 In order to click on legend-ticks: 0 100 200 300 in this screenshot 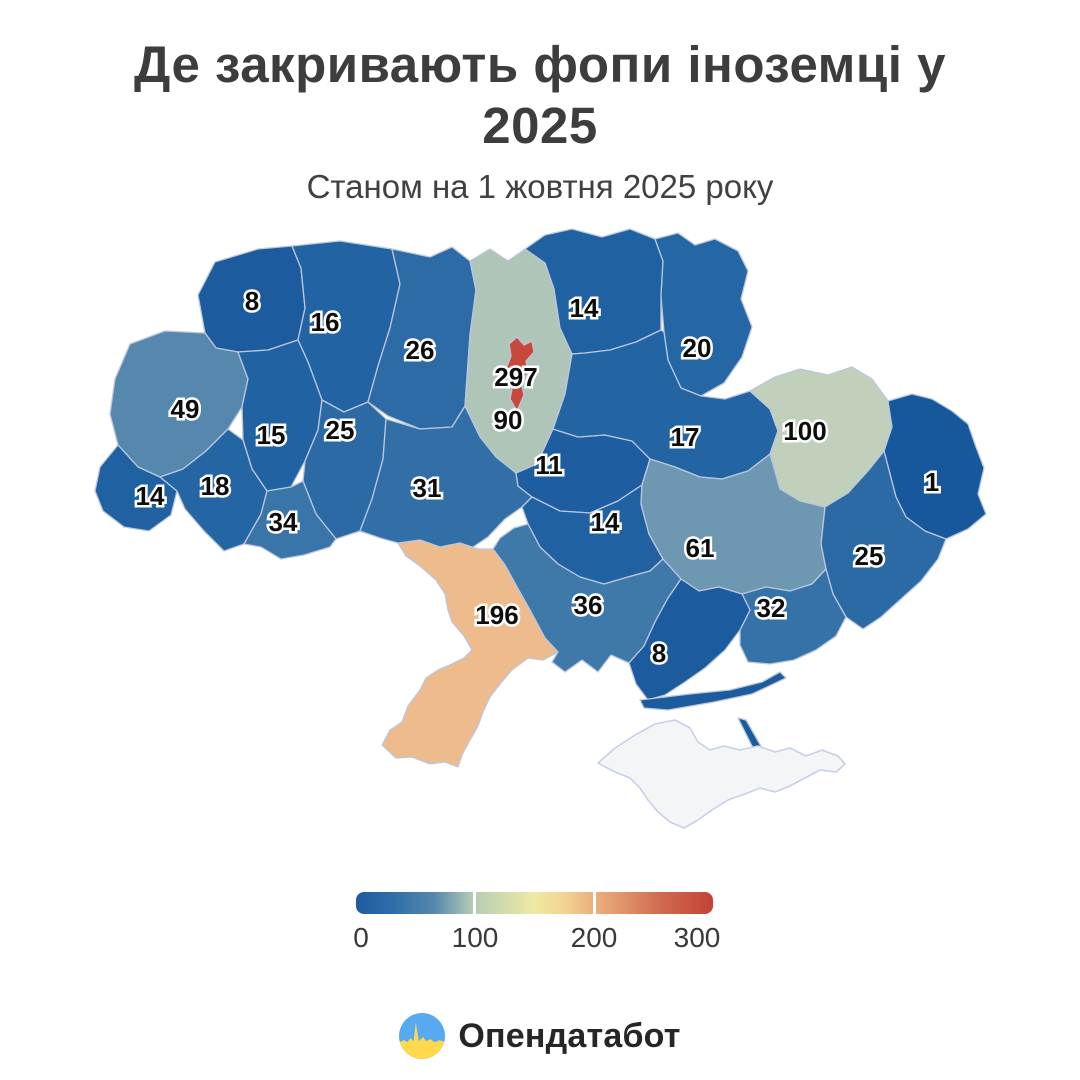, I will do `click(540, 939)`.